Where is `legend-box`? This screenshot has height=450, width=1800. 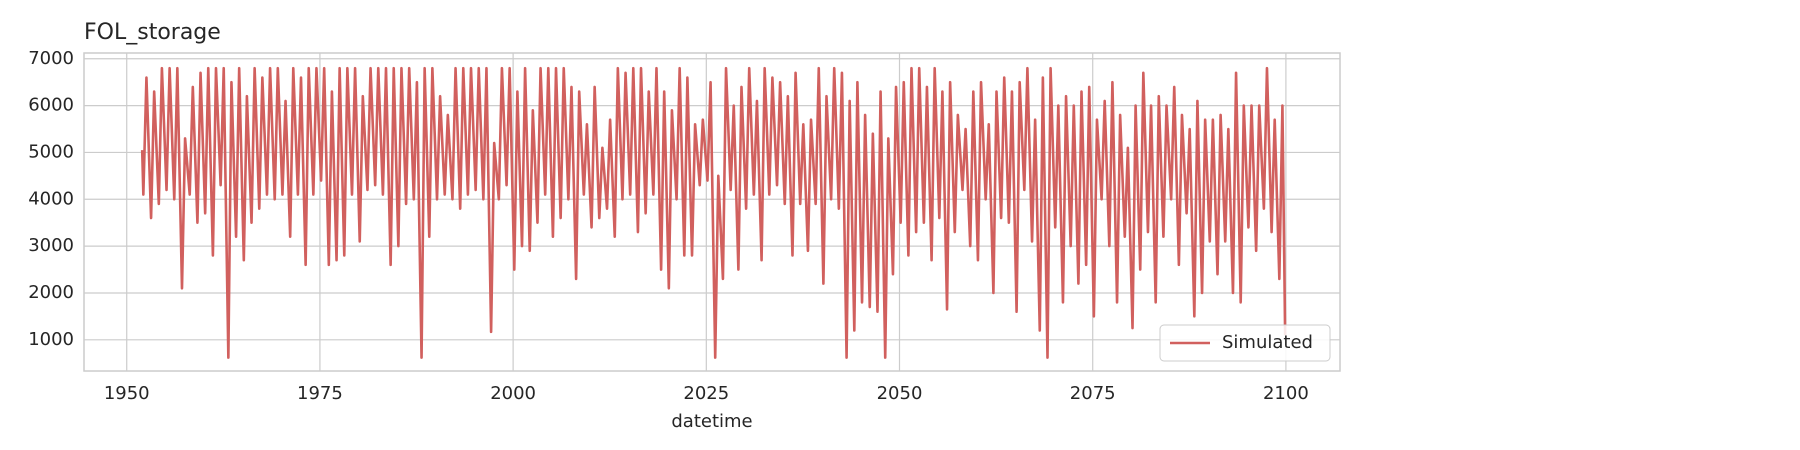
legend-box is located at coordinates (1245, 343).